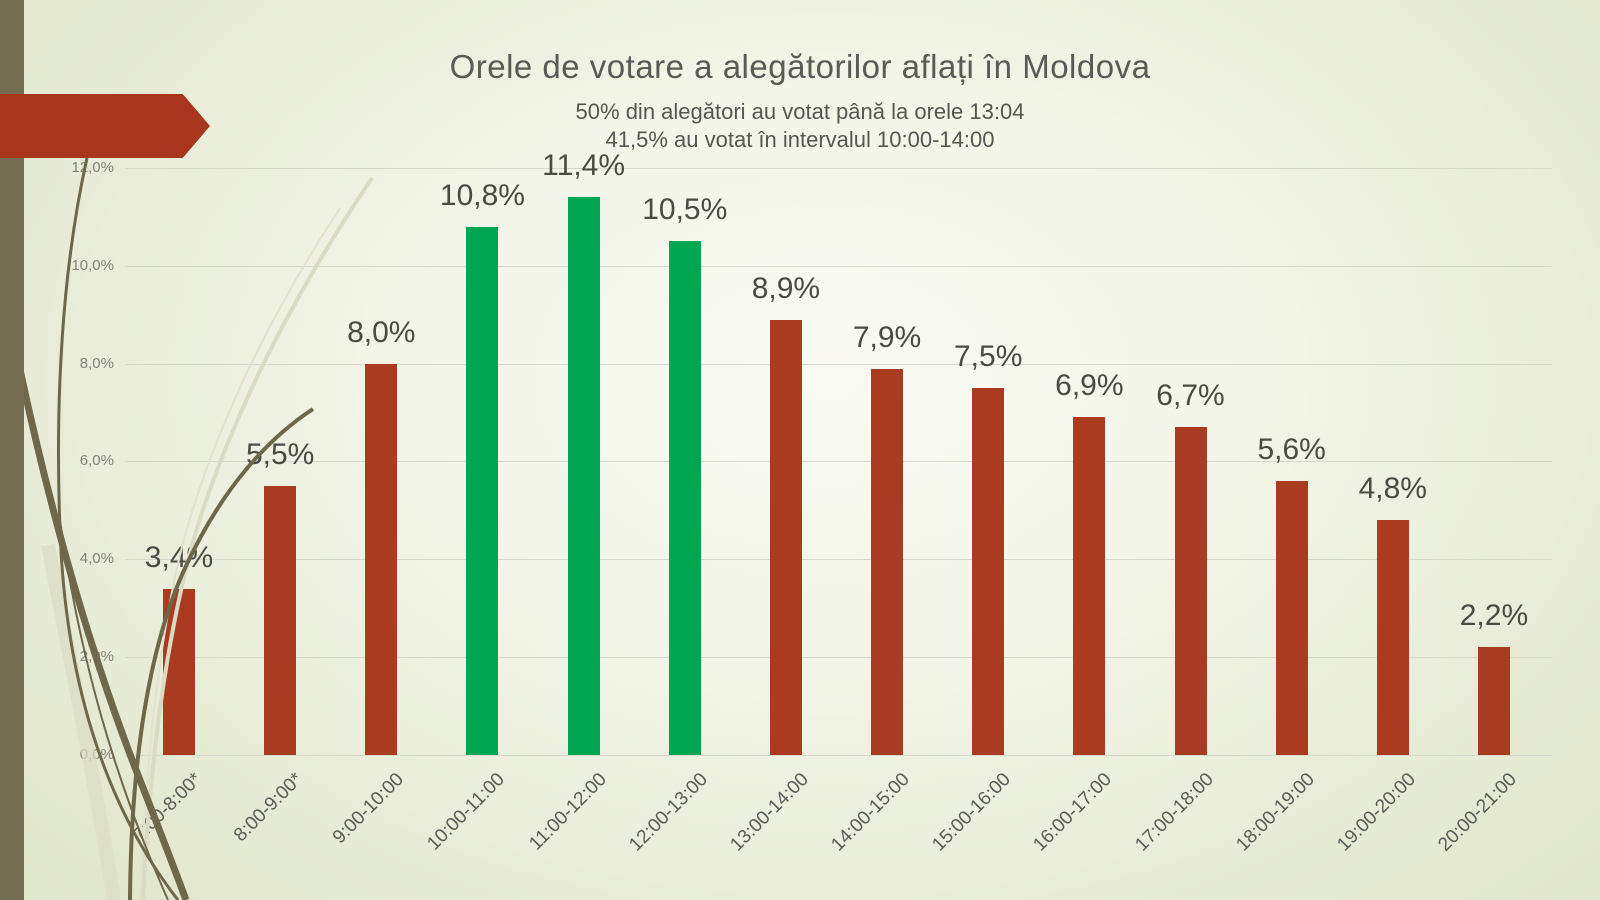 This screenshot has width=1600, height=900. What do you see at coordinates (988, 357) in the screenshot?
I see `bar-value-label: 7,5%` at bounding box center [988, 357].